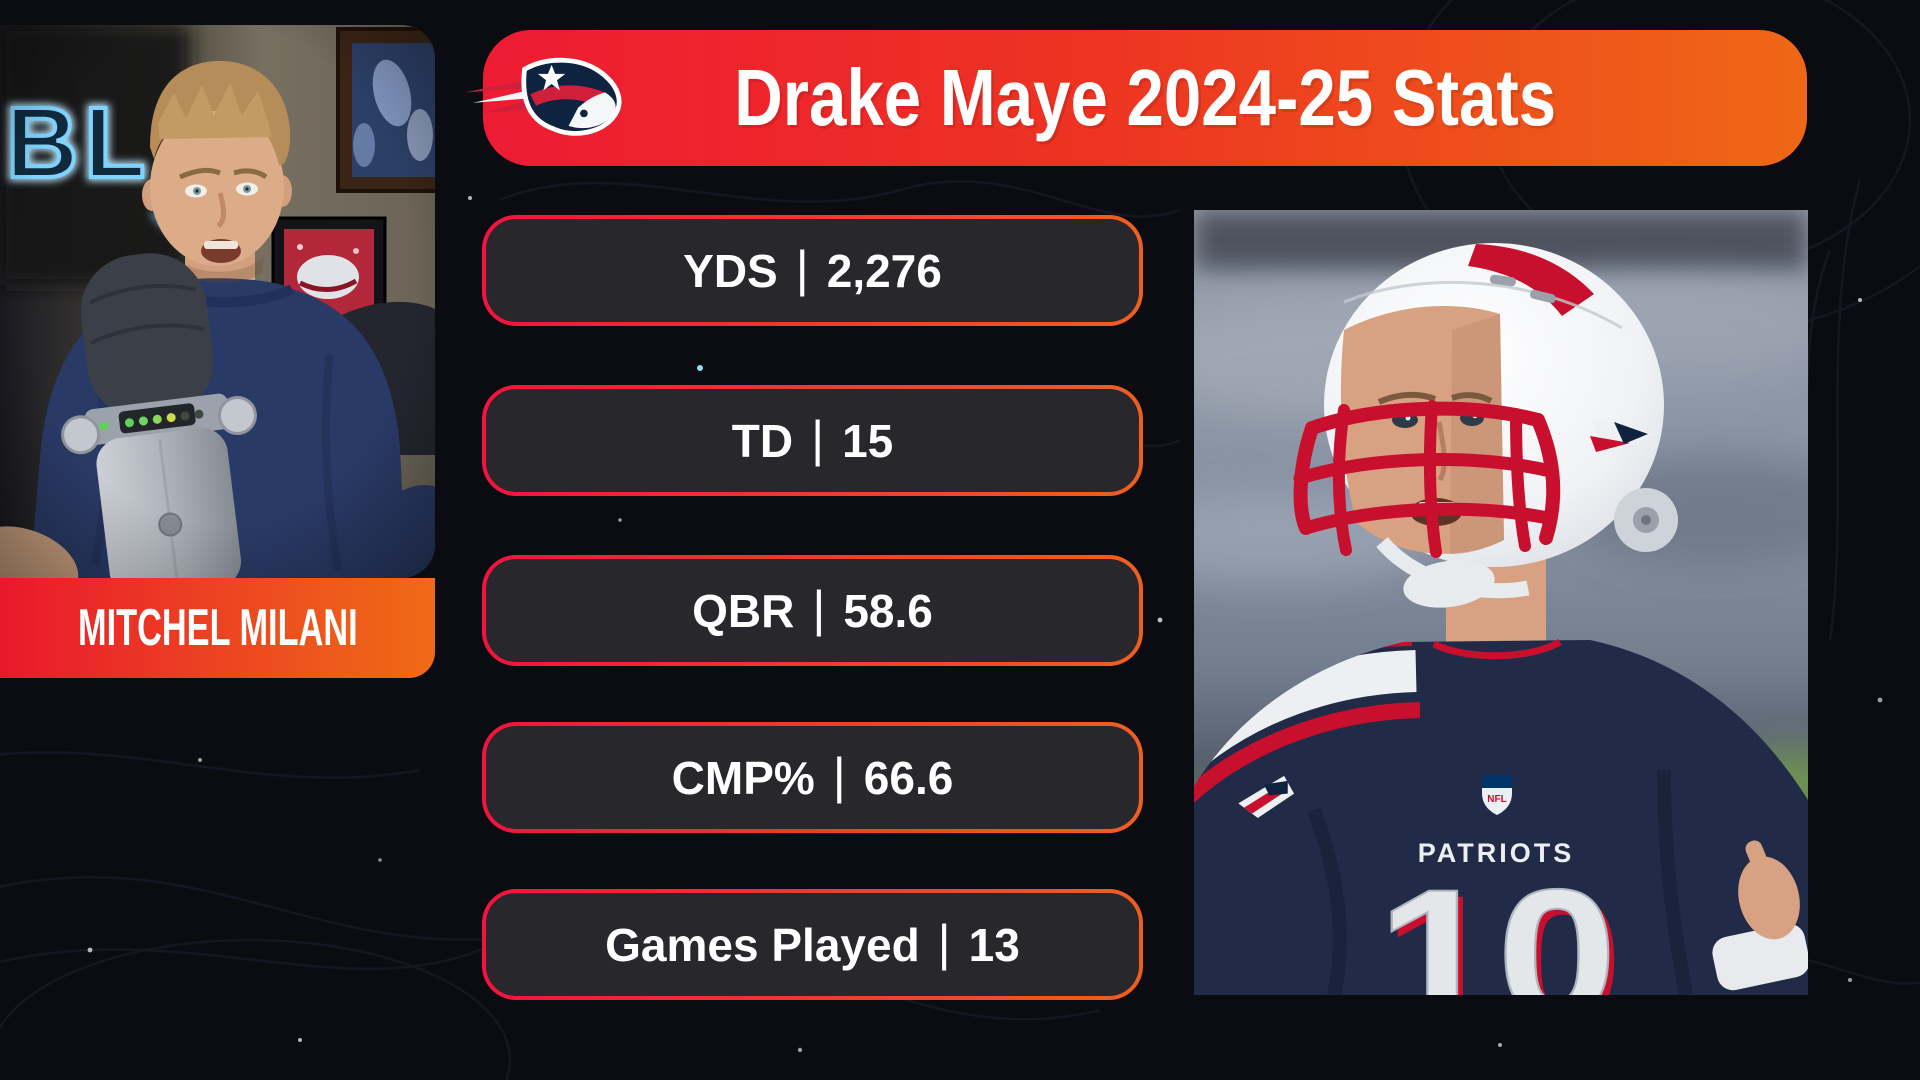  I want to click on svg-text: 10, so click(1503, 926).